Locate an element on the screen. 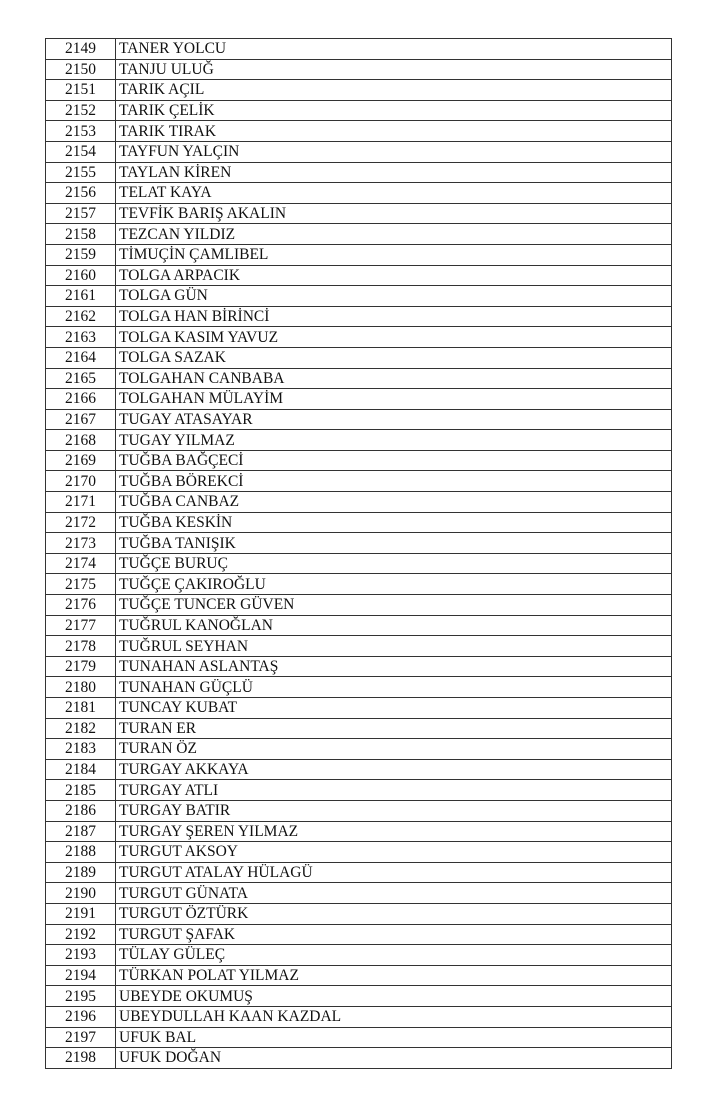 The width and height of the screenshot is (720, 1104). person-name: TURGUT AKSOY is located at coordinates (393, 852).